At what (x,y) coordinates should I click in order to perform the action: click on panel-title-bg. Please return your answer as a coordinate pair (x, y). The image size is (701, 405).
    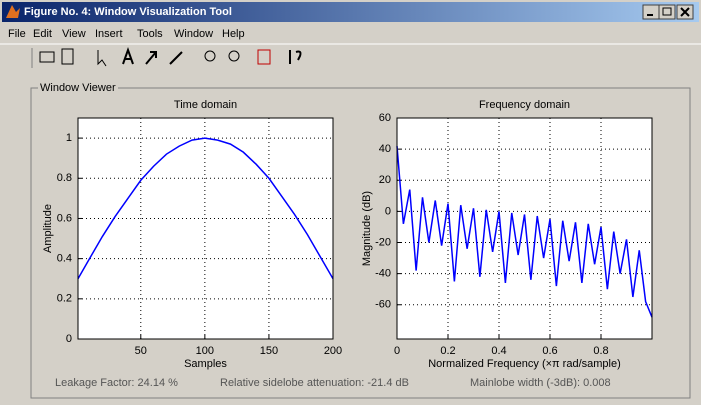
    Looking at the image, I should click on (78, 88).